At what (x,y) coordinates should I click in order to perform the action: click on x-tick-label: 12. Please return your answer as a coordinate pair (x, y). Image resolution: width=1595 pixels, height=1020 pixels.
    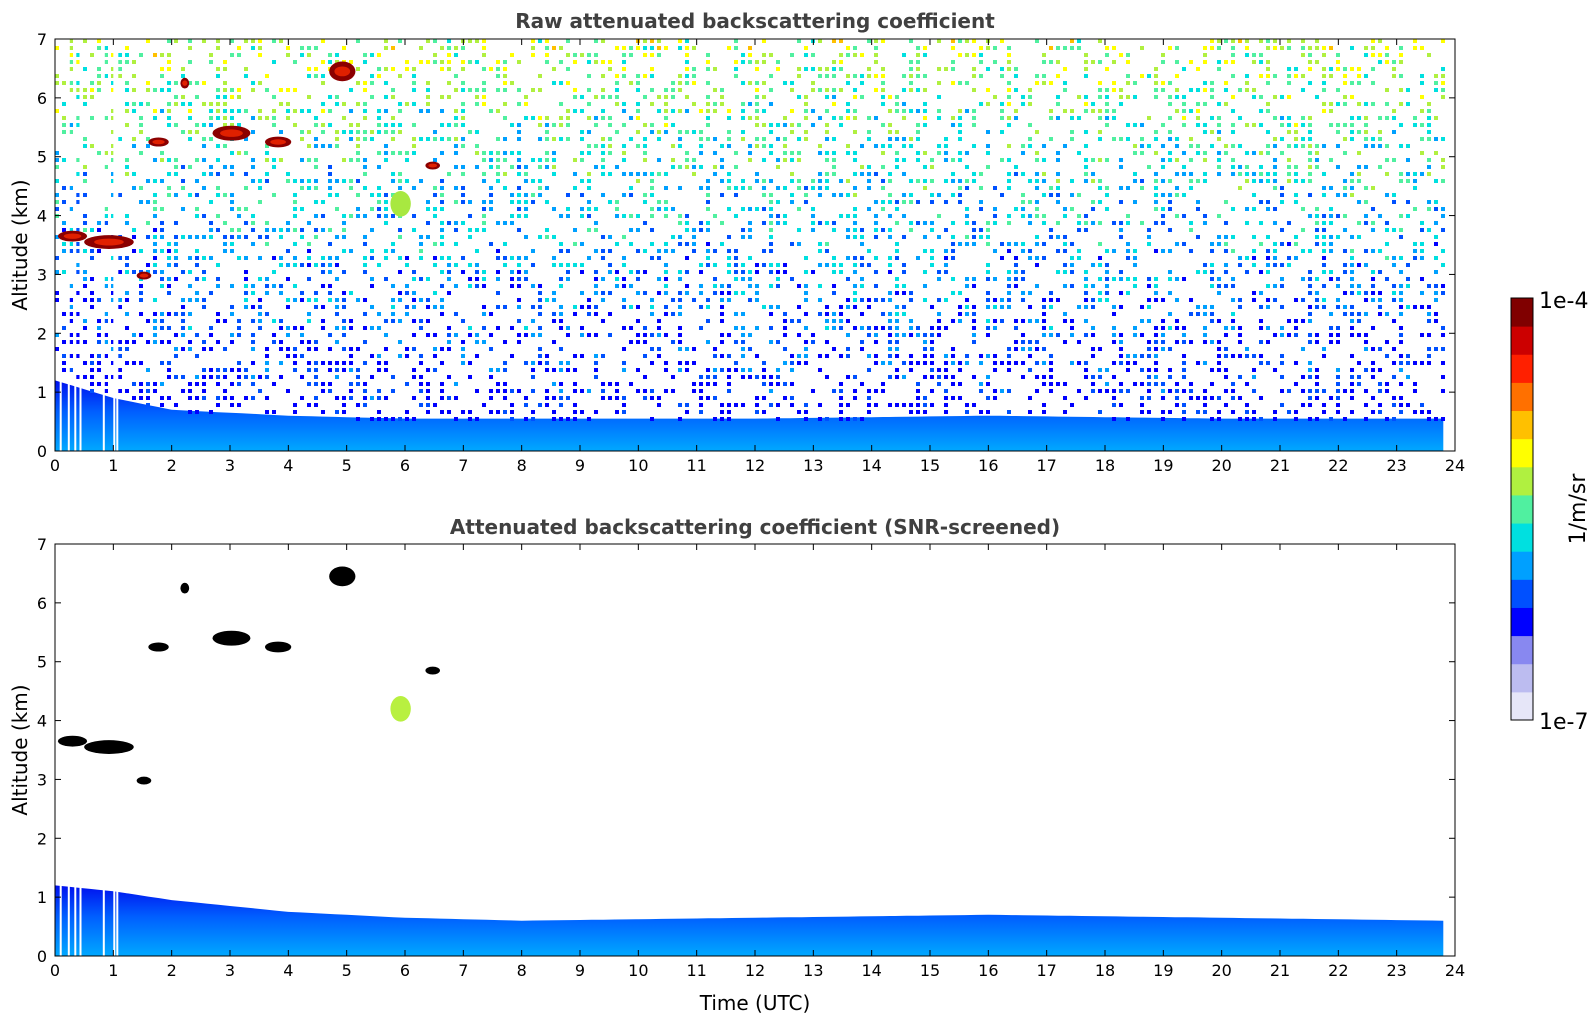
    Looking at the image, I should click on (755, 970).